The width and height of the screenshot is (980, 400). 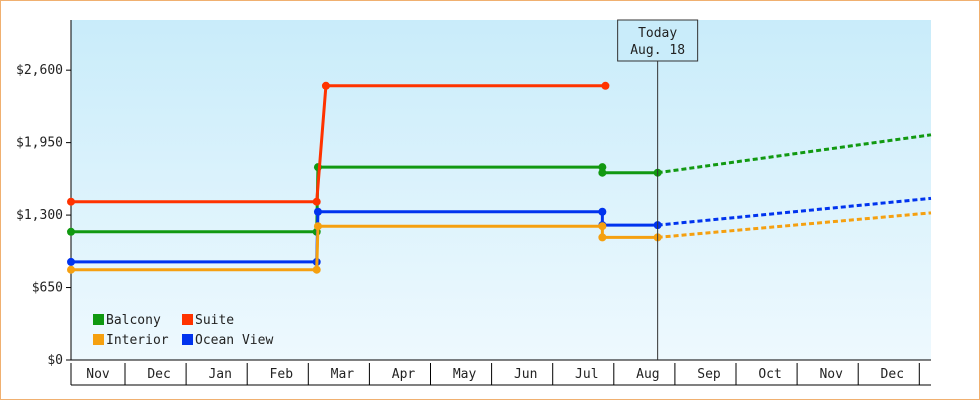 What do you see at coordinates (586, 374) in the screenshot?
I see `x-tick-label: Jul` at bounding box center [586, 374].